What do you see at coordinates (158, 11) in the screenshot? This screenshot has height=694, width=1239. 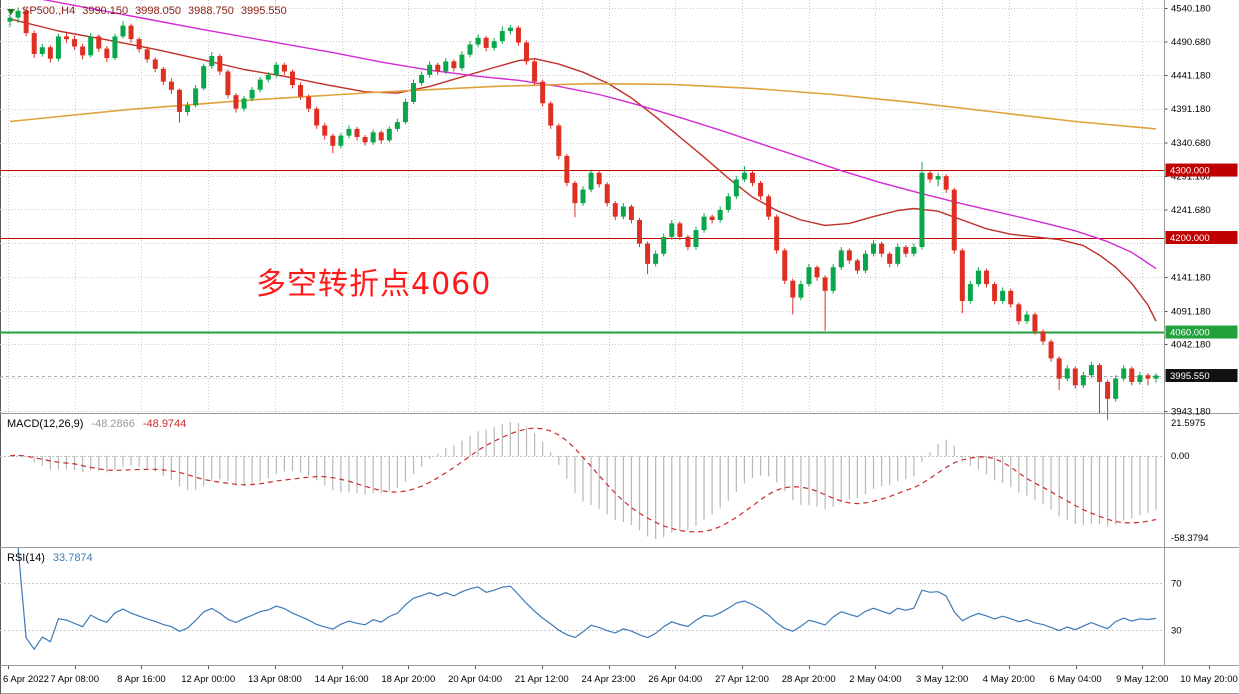 I see `ohlc-high-value: 3998.050` at bounding box center [158, 11].